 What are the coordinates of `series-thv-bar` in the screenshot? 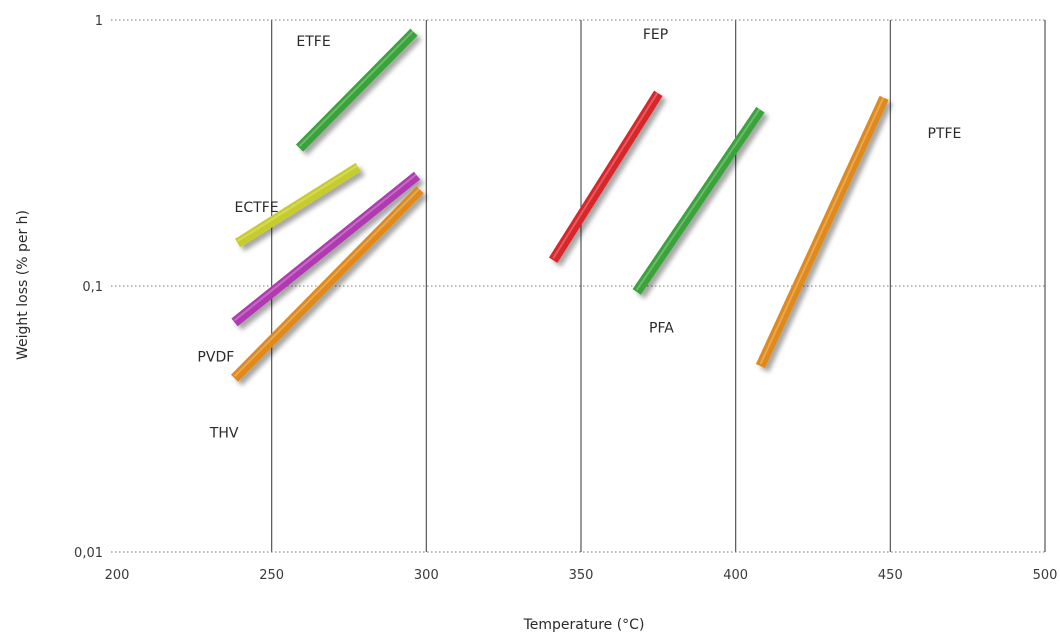 It's located at (327, 284).